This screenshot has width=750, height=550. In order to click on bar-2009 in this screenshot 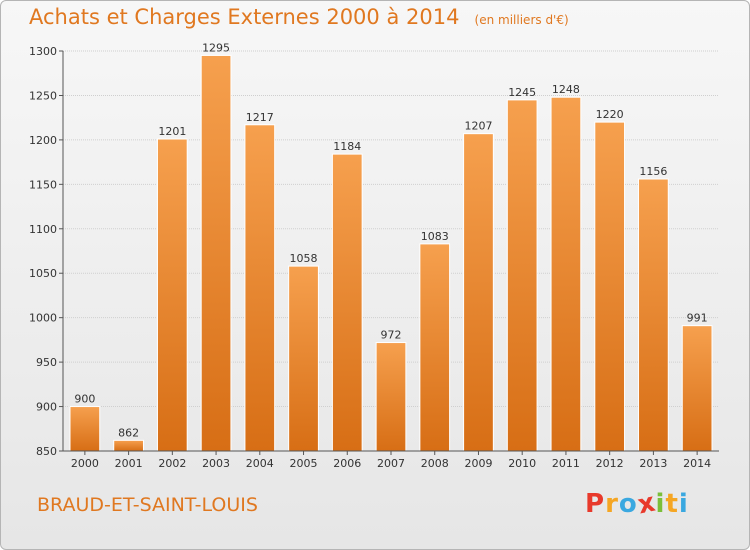, I will do `click(478, 292)`.